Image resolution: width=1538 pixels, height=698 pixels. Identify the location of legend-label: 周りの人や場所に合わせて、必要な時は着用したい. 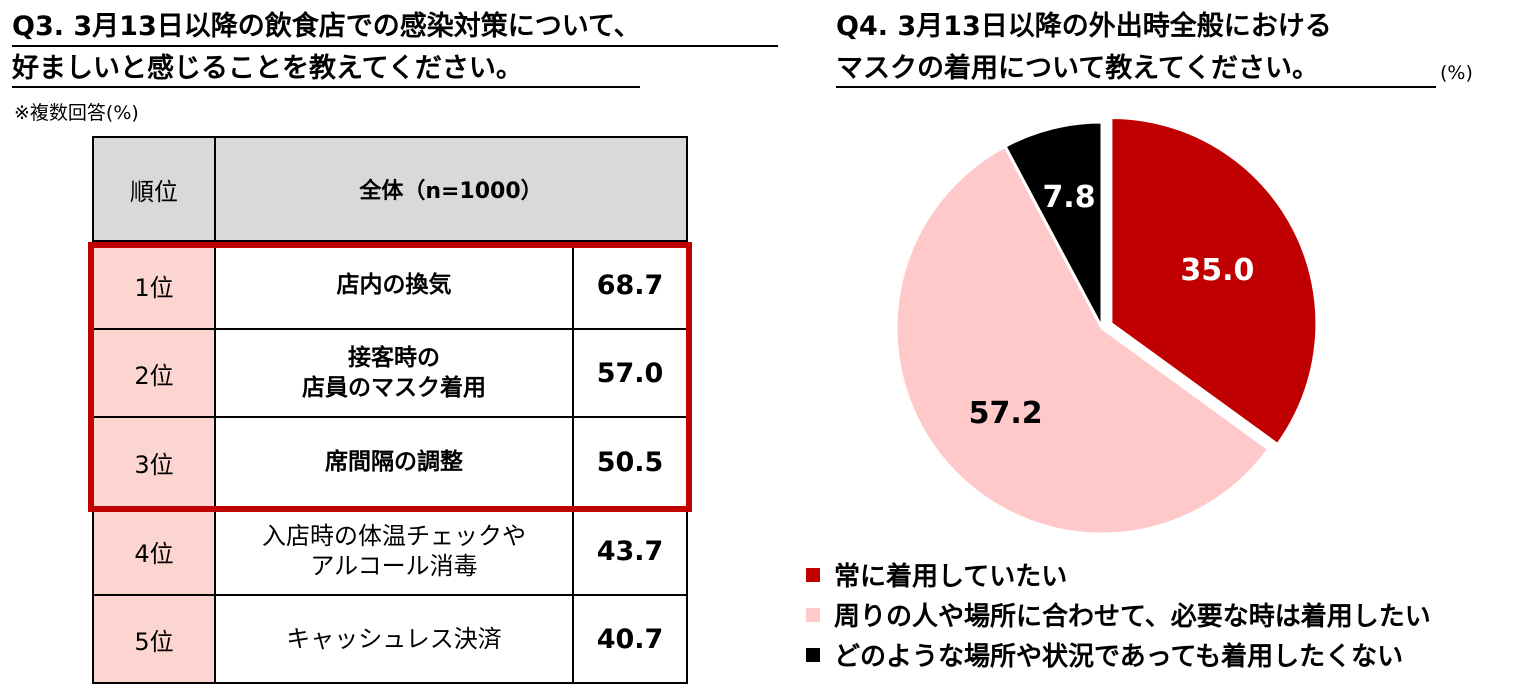
(1132, 617).